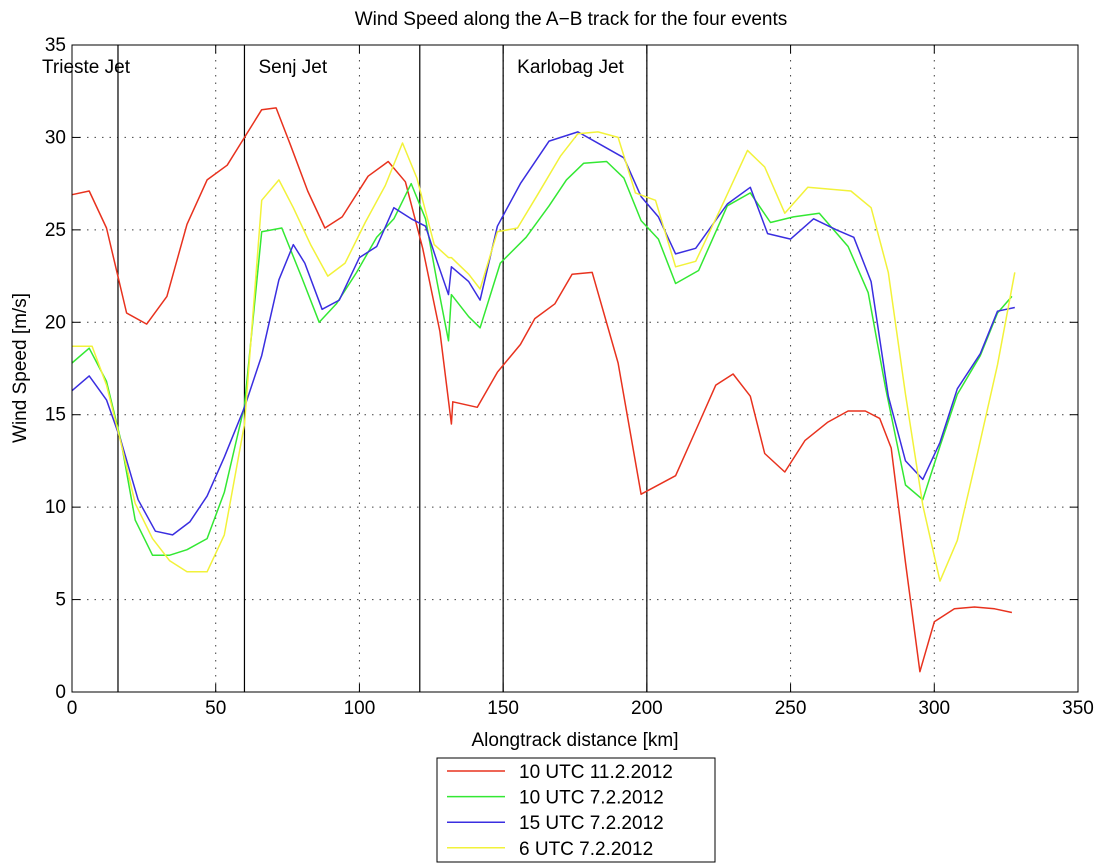 This screenshot has height=868, width=1105. Describe the element at coordinates (570, 67) in the screenshot. I see `region-label: Karlobag Jet` at that location.